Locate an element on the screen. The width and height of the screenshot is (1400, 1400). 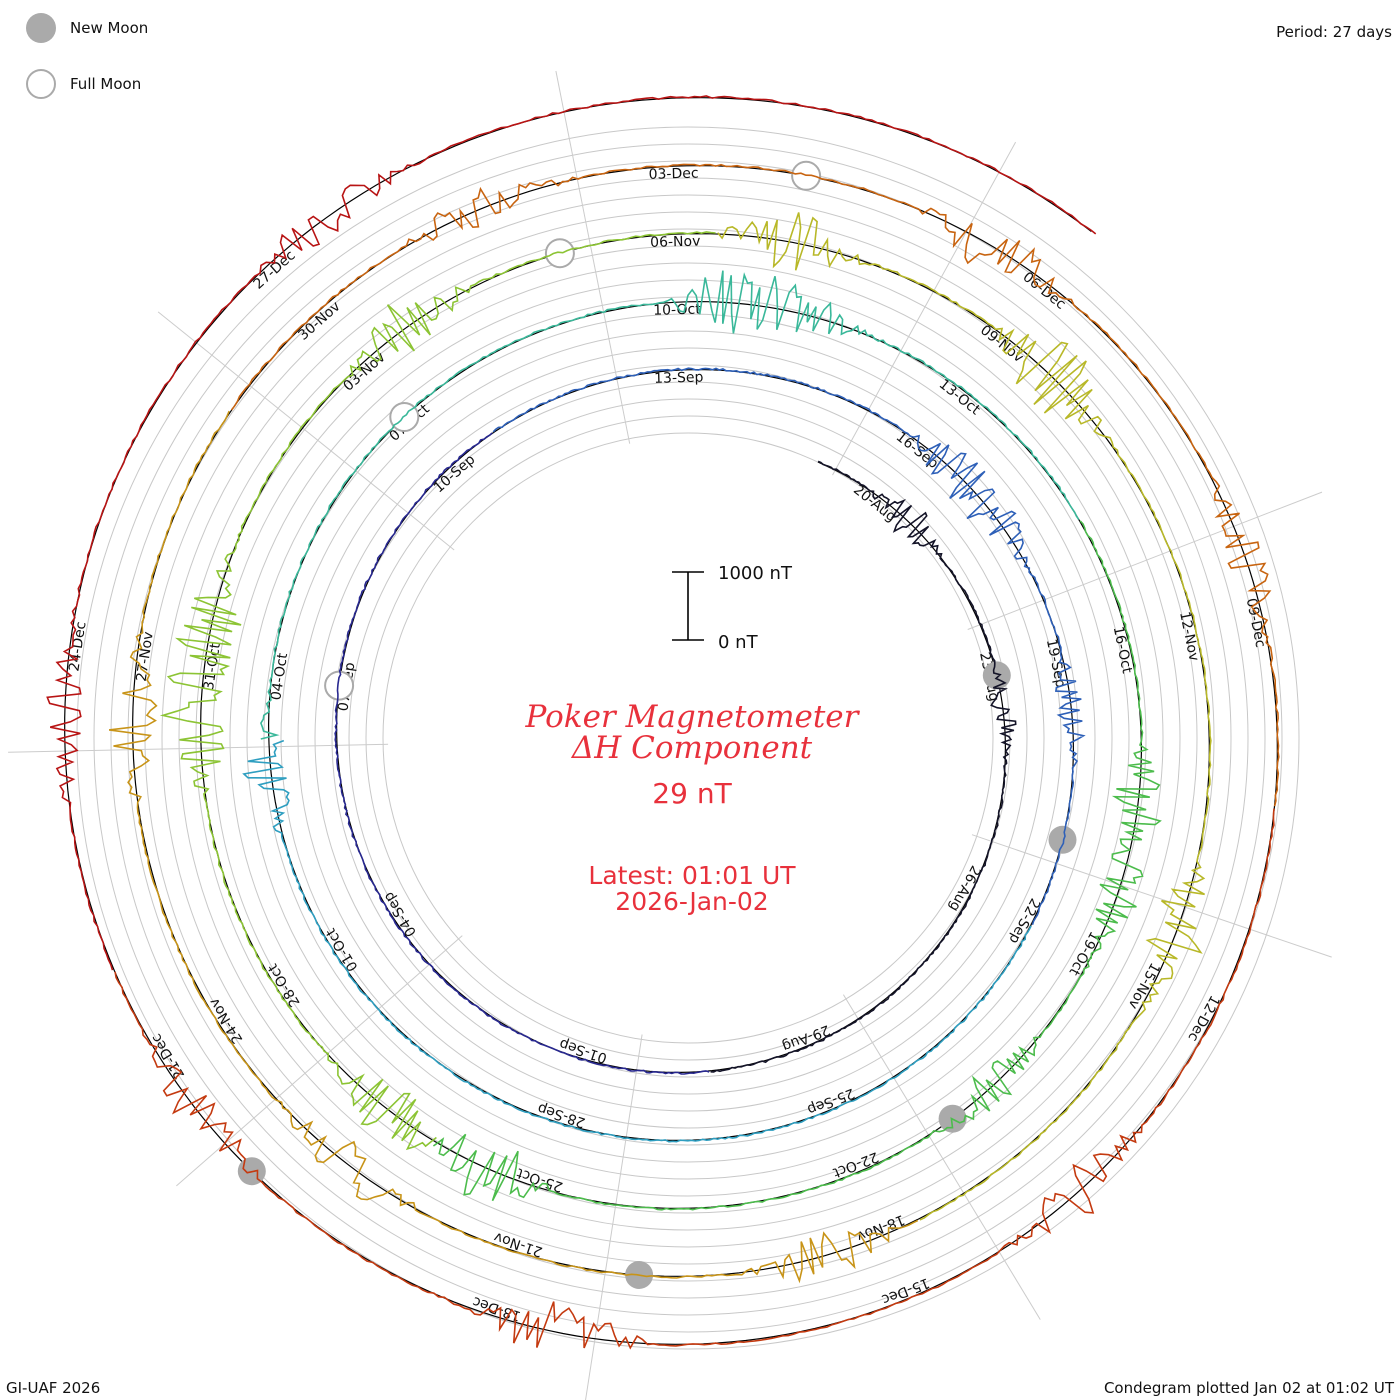
date-label: 13-Sep is located at coordinates (679, 378).